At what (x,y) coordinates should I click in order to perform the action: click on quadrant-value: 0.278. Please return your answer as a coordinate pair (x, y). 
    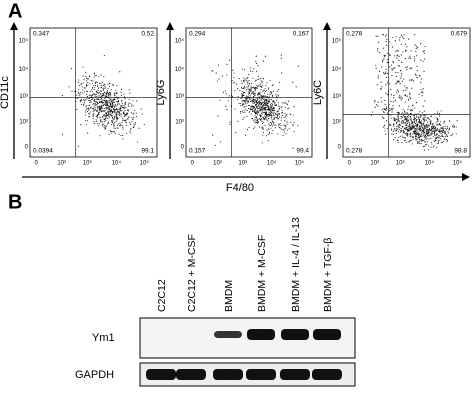
    Looking at the image, I should click on (354, 34).